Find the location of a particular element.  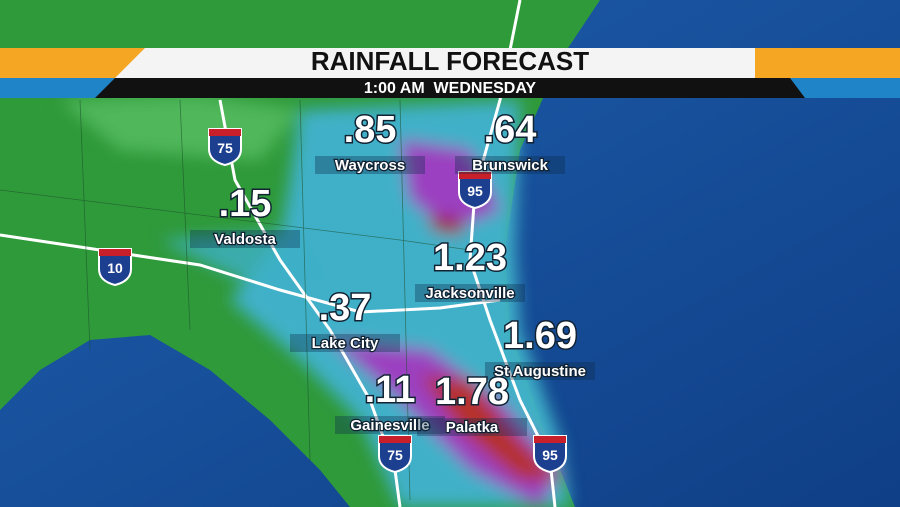

rain-amount: 1.69 is located at coordinates (540, 336).